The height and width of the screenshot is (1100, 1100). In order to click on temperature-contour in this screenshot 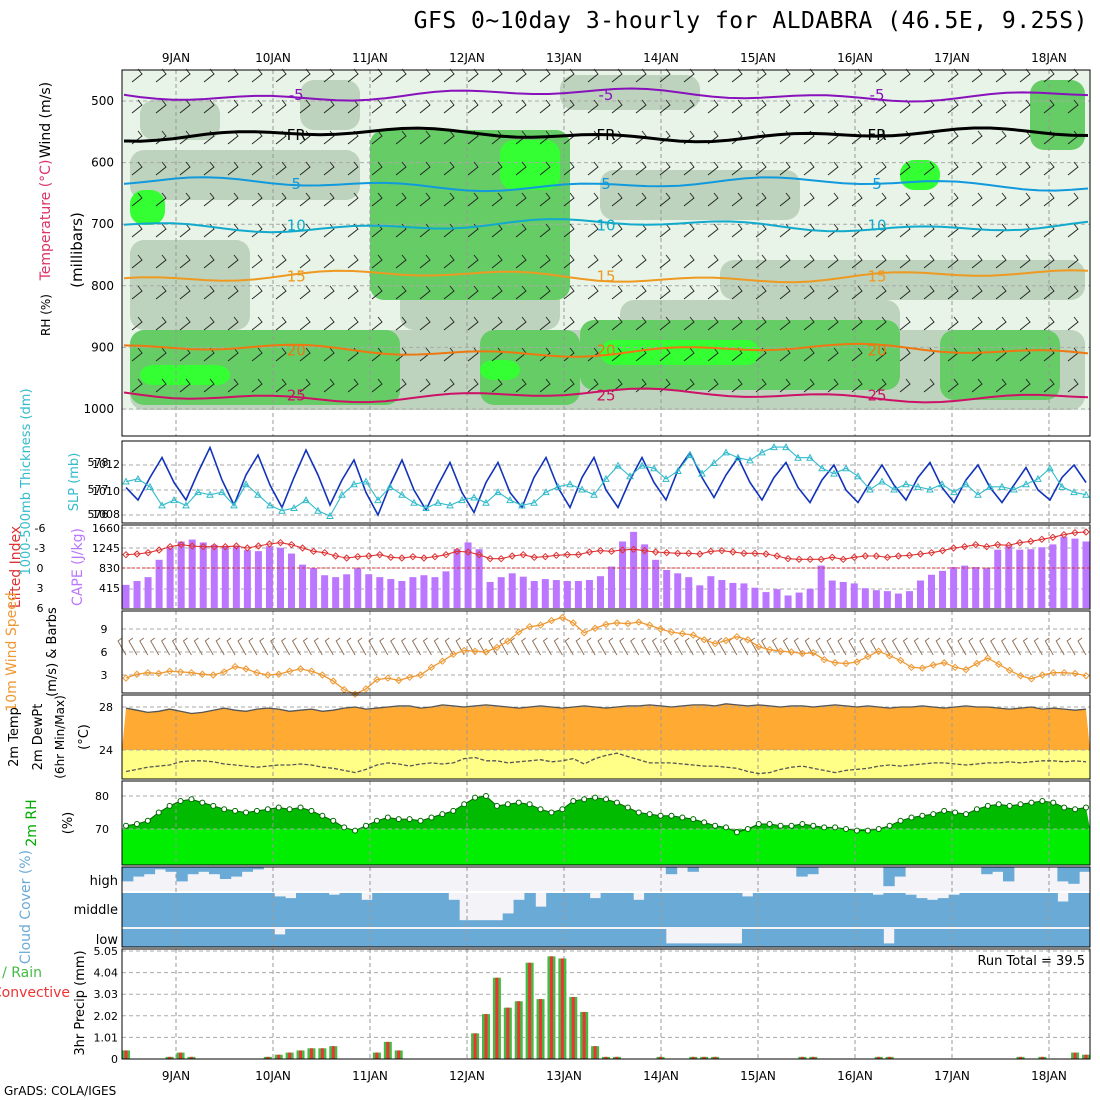, I will do `click(606, 395)`.